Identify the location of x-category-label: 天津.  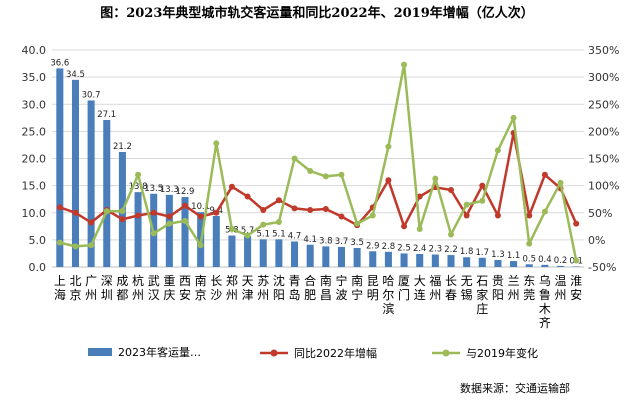
(248, 288).